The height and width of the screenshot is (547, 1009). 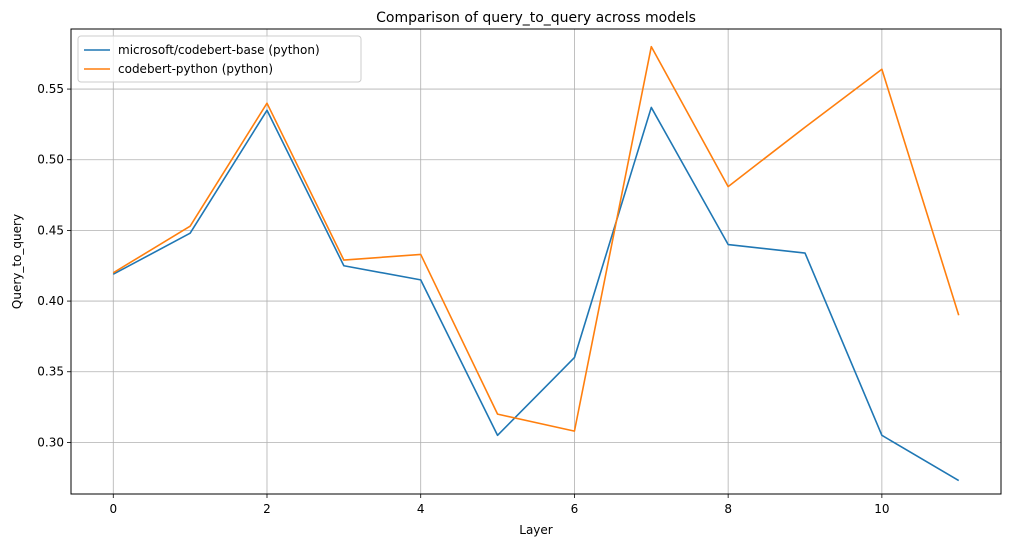 I want to click on y-tick-label: 0.45, so click(x=50, y=230).